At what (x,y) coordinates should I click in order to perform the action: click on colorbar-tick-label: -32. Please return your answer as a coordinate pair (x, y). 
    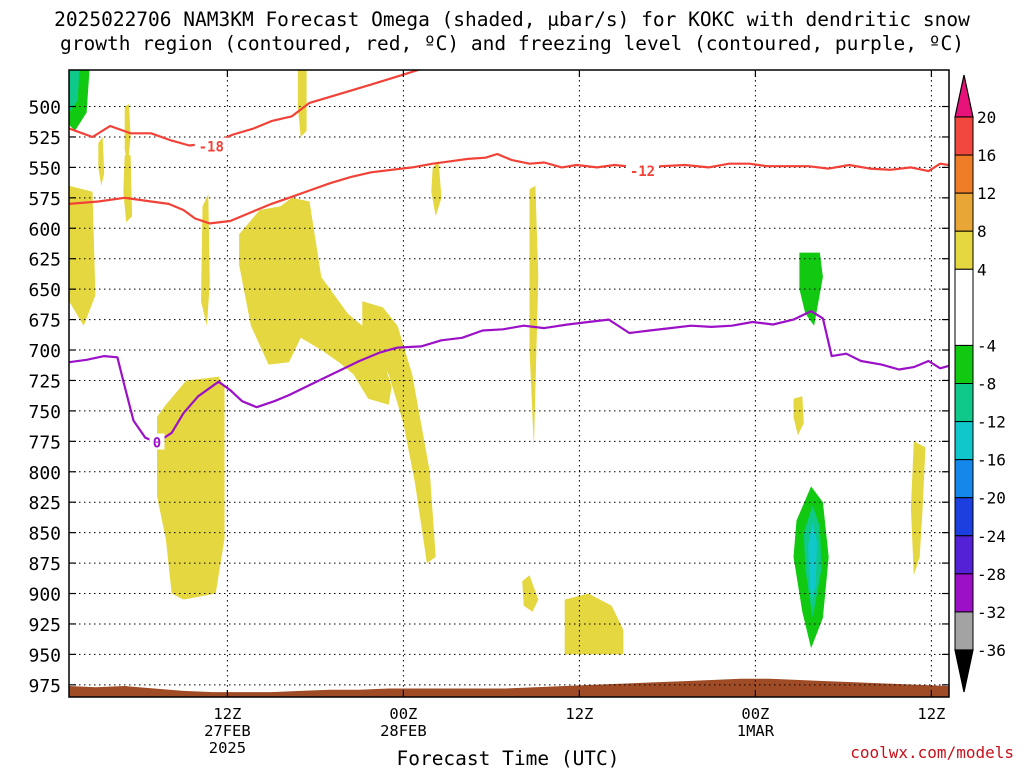
    Looking at the image, I should click on (991, 612).